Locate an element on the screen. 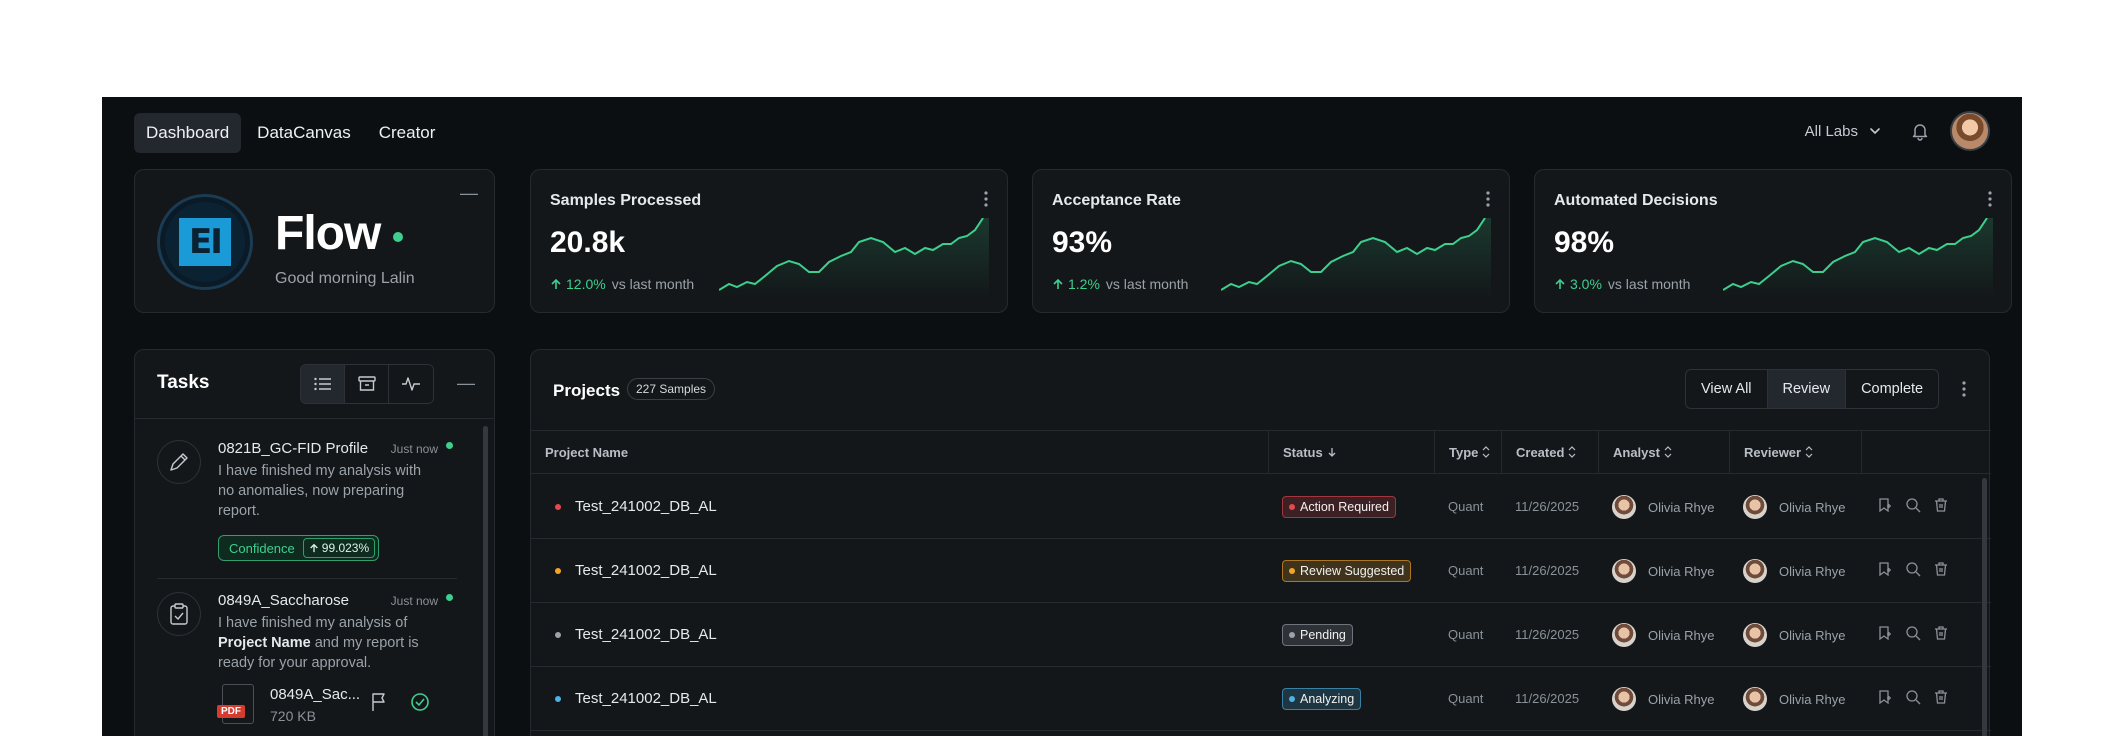  header-actions: All Labs is located at coordinates (1897, 131).